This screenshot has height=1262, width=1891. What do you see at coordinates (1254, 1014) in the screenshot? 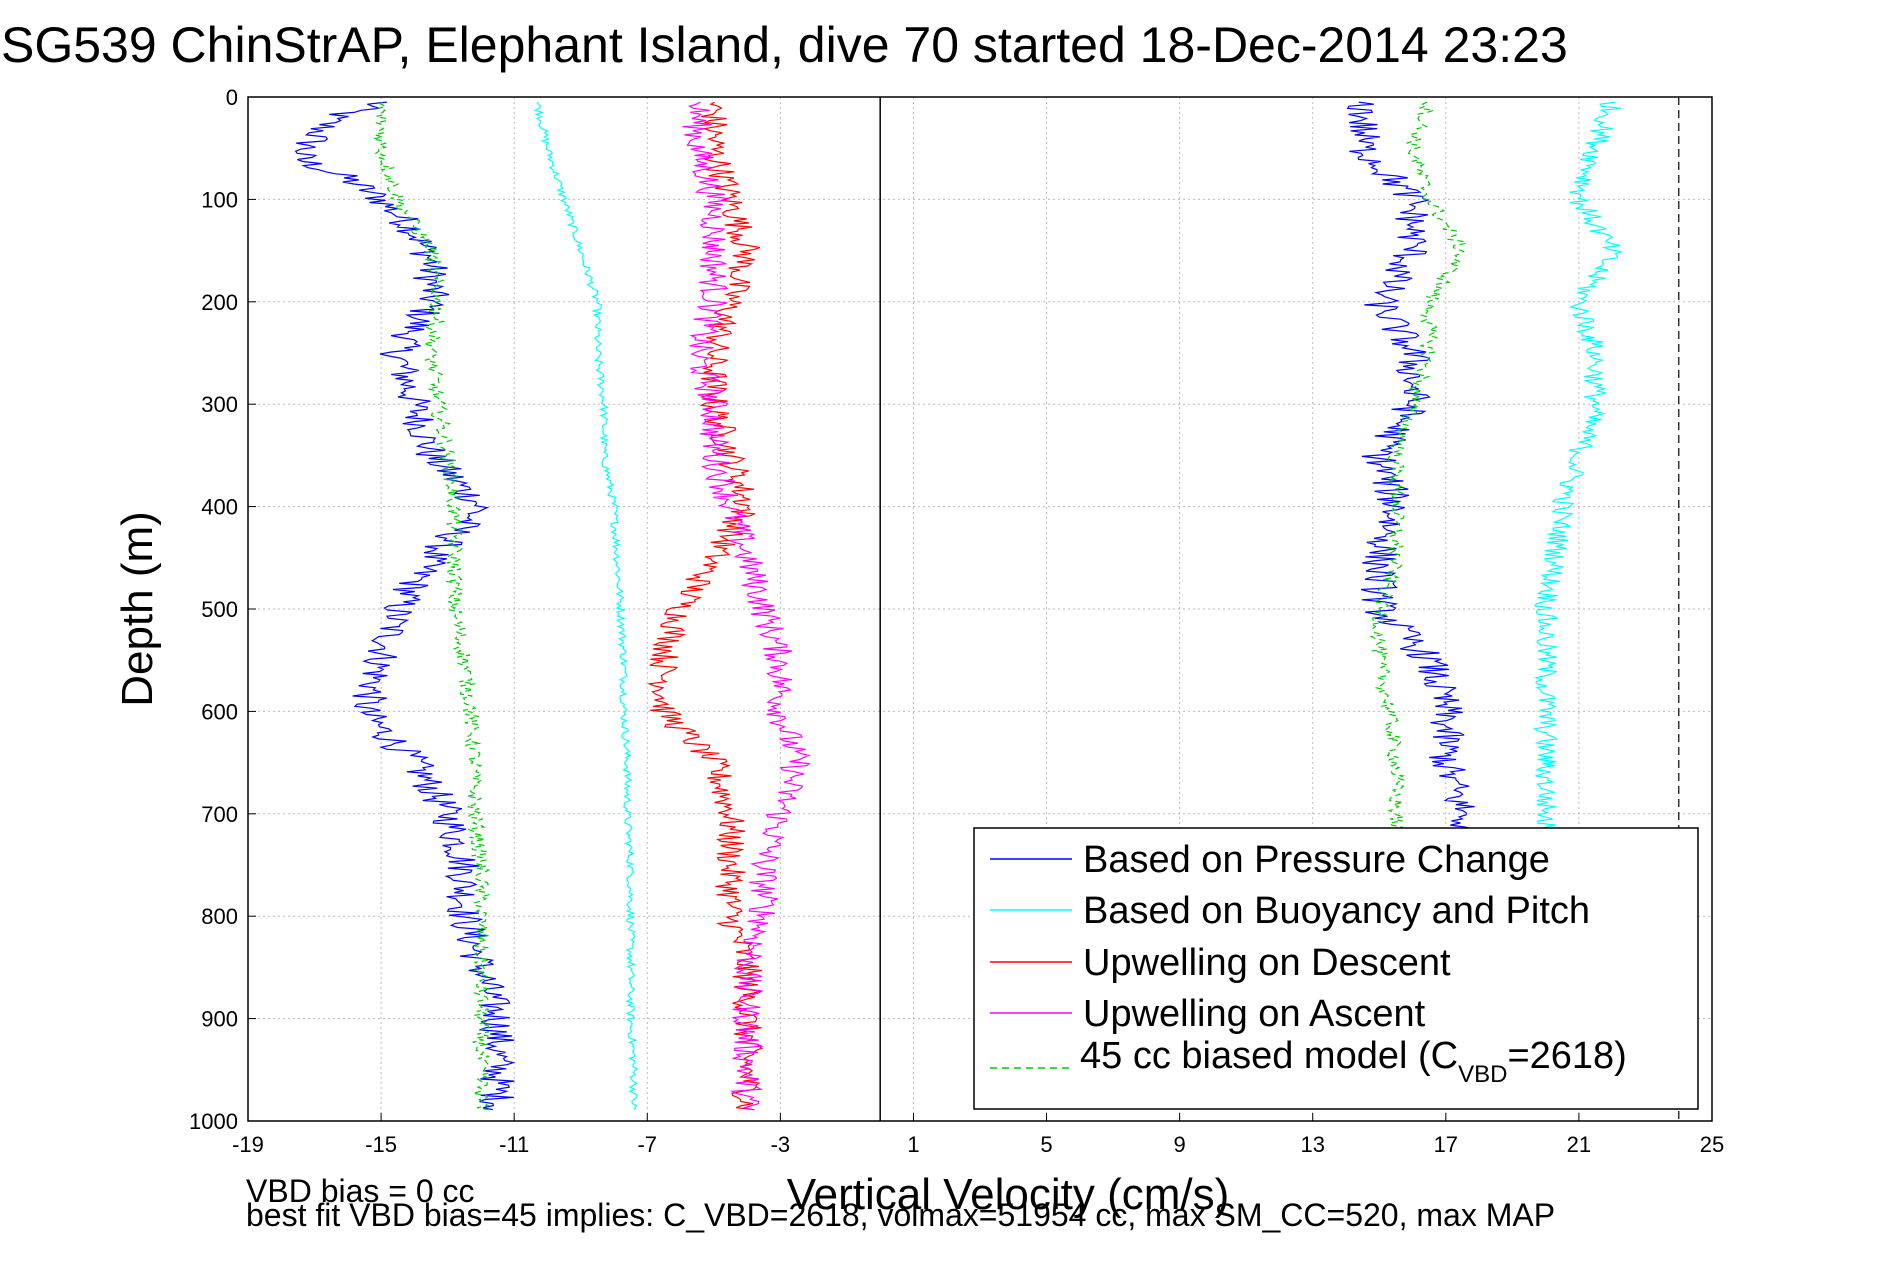
I see `legend-label-up-ascent: Upwelling on Ascent` at bounding box center [1254, 1014].